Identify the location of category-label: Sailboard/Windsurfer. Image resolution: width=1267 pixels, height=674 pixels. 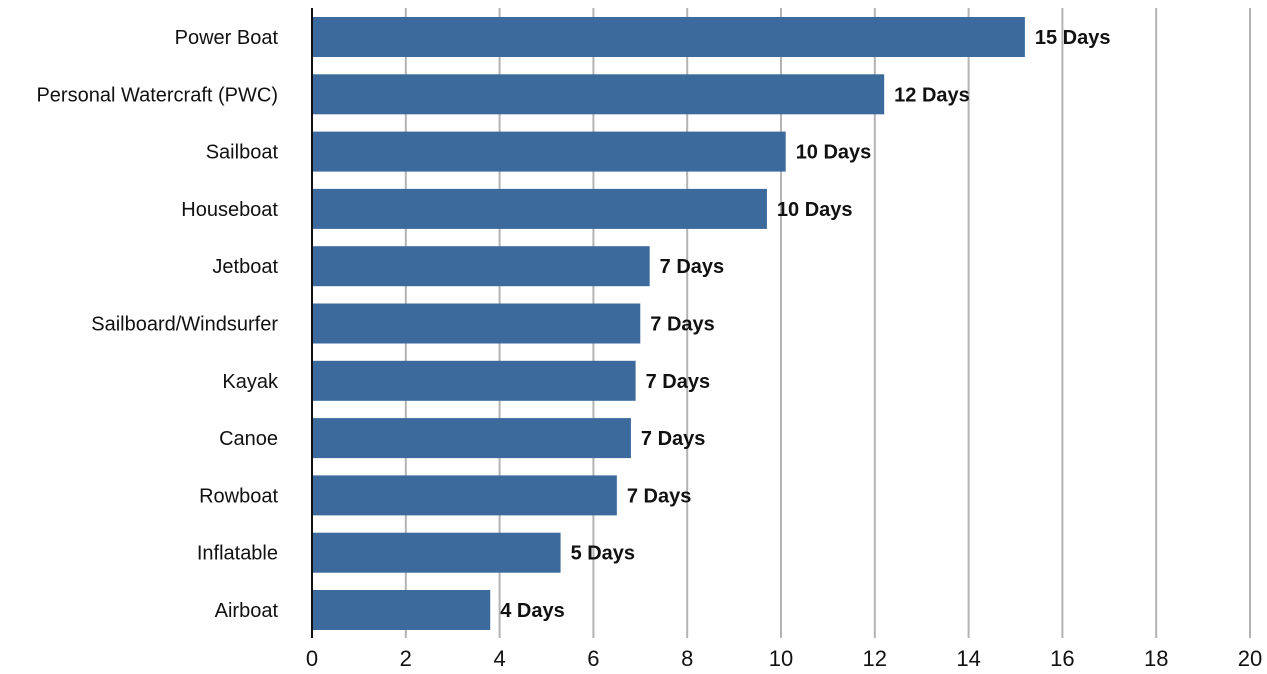
(184, 325).